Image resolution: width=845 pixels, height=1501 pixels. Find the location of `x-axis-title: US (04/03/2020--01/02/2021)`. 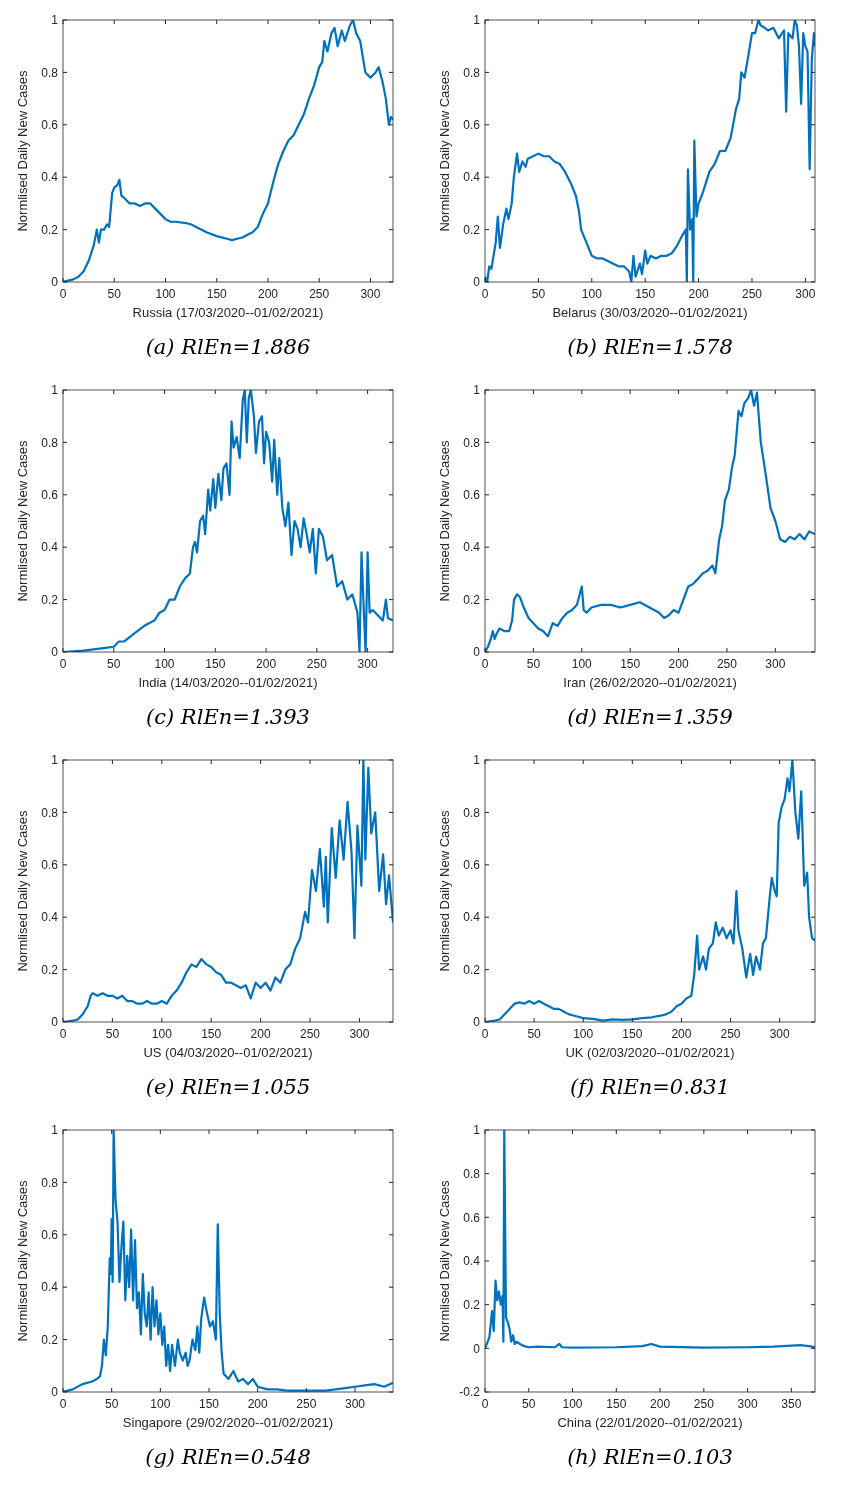

x-axis-title: US (04/03/2020--01/02/2021) is located at coordinates (228, 1052).